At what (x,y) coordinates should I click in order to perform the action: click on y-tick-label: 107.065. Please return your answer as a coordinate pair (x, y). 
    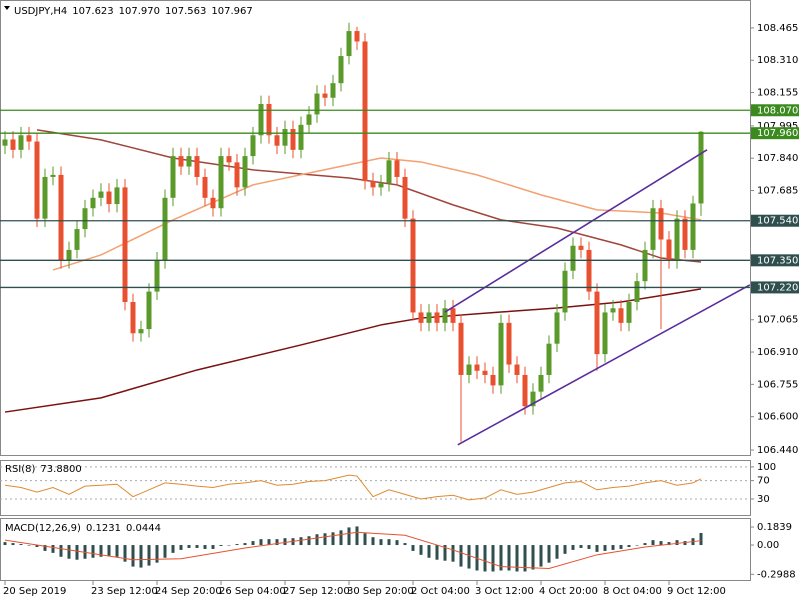
    Looking at the image, I should click on (777, 320).